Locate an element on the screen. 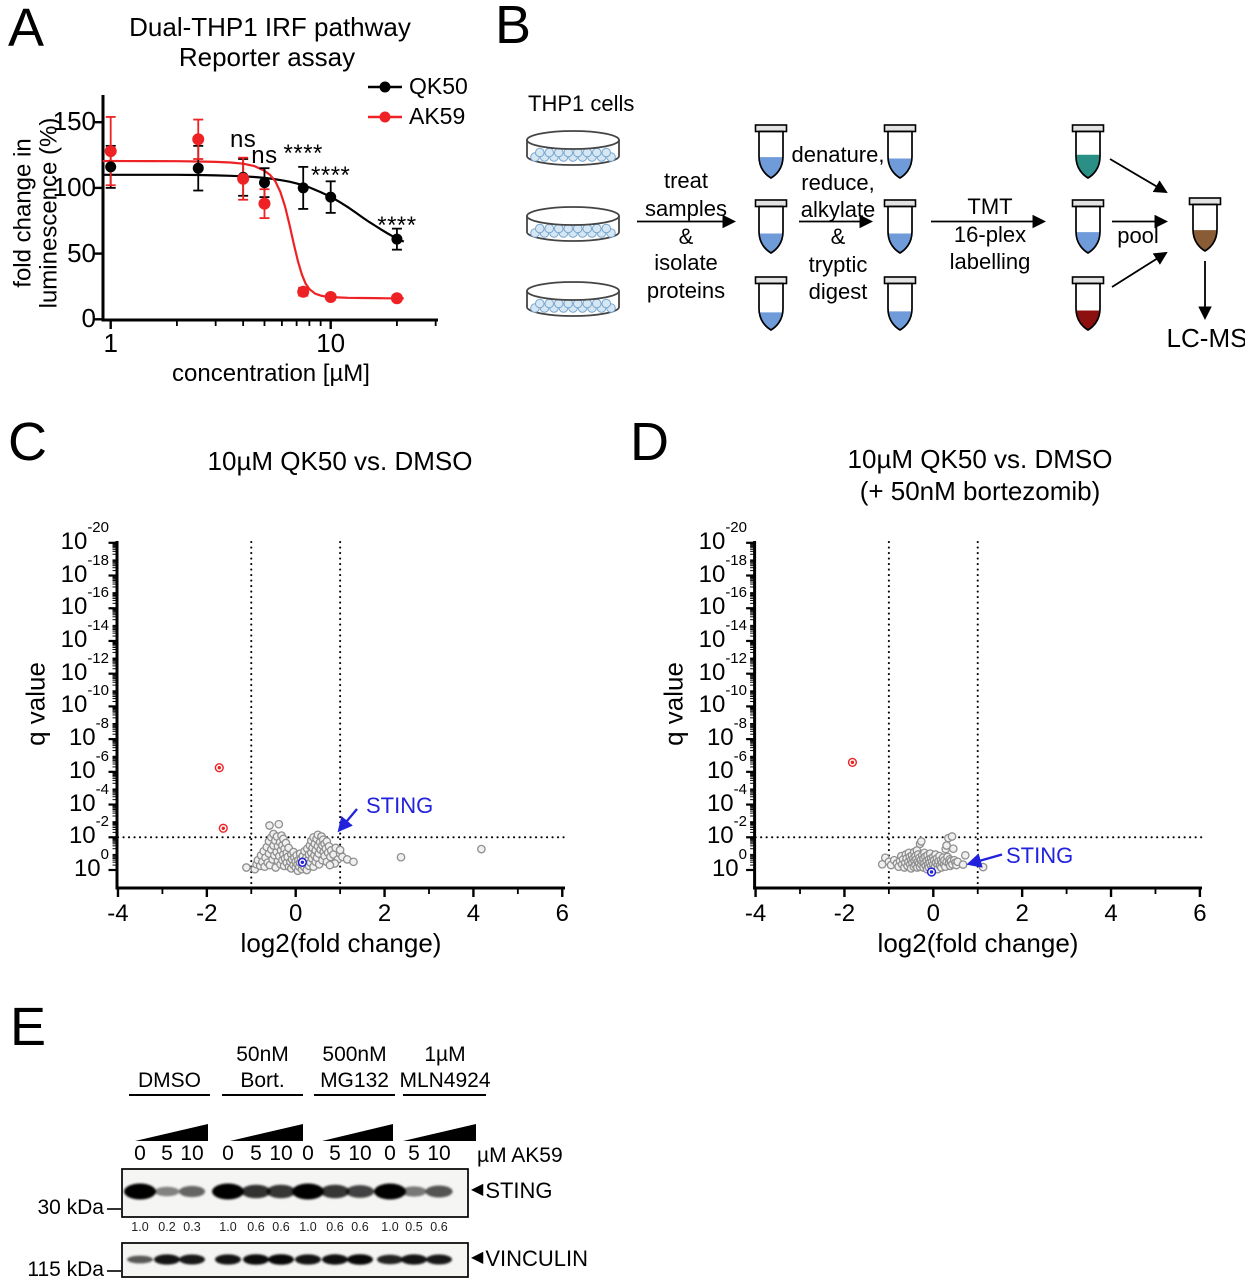  b-step-text: proteins is located at coordinates (686, 290).